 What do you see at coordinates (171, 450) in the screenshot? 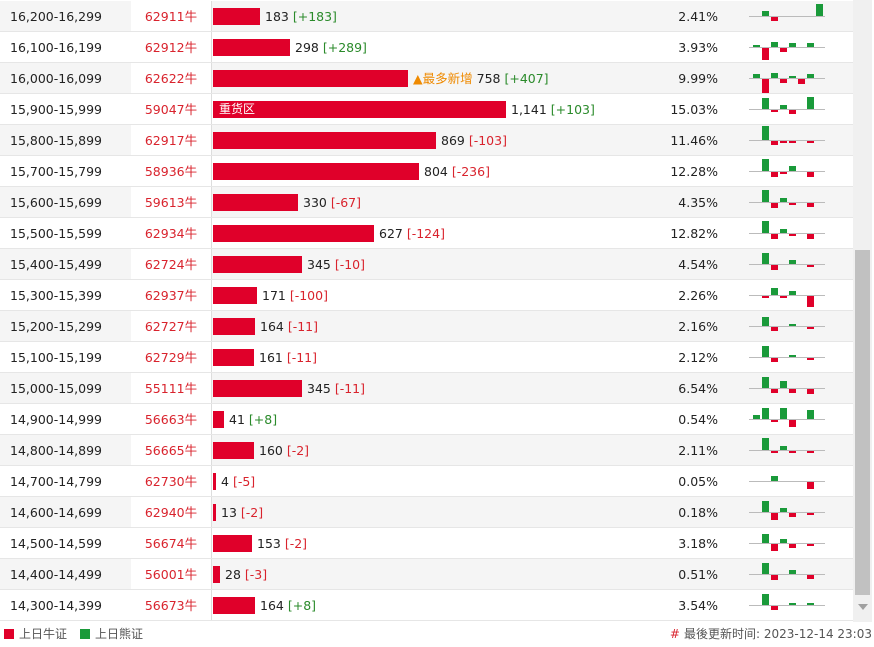
I see `cbbc-code-link: 56665牛` at bounding box center [171, 450].